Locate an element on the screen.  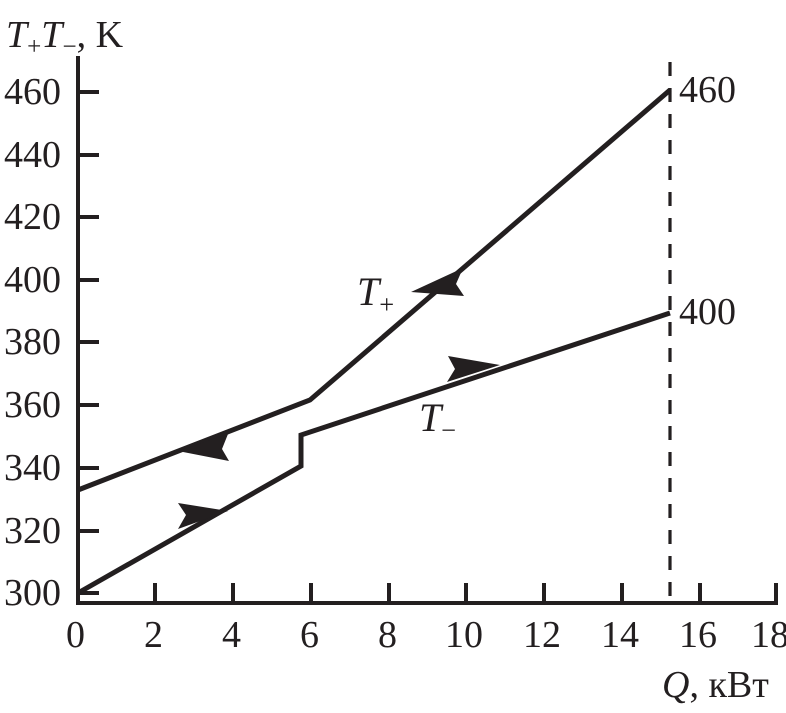
y-axis-ticks is located at coordinates (88, 342).